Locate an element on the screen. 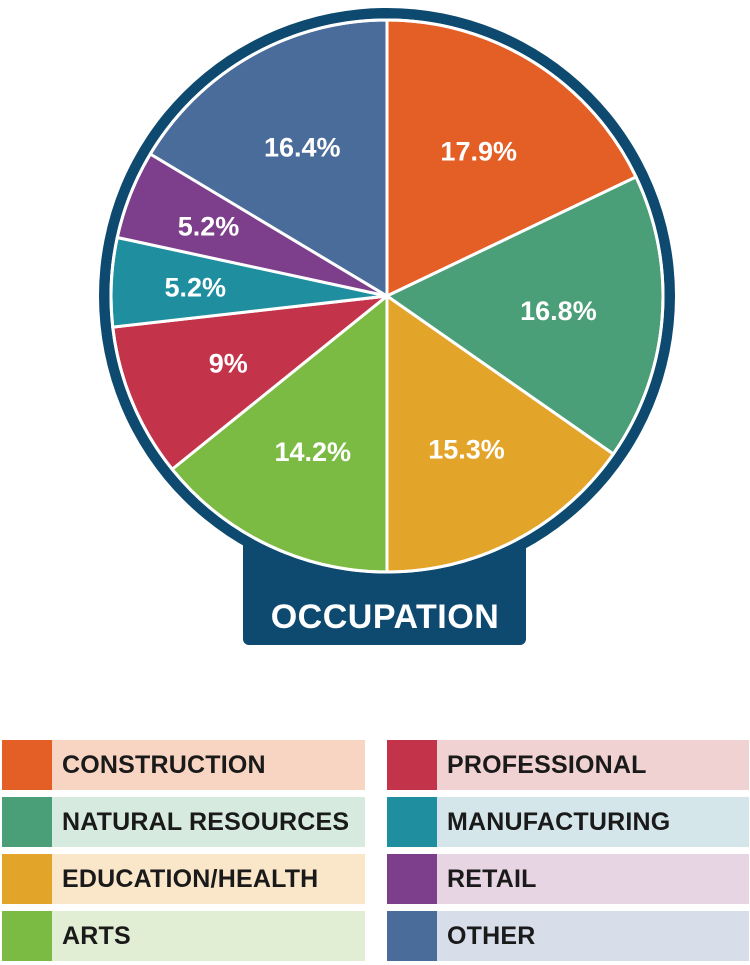 The width and height of the screenshot is (750, 965). legend-item: NATURAL RESOURCES is located at coordinates (183, 822).